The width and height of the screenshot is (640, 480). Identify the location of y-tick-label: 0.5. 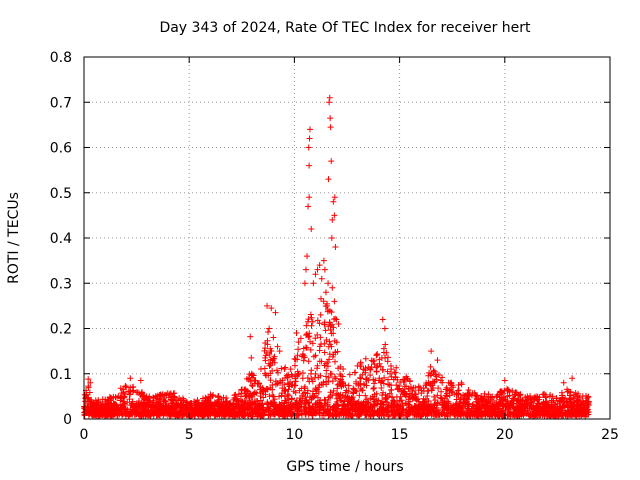
(61, 194).